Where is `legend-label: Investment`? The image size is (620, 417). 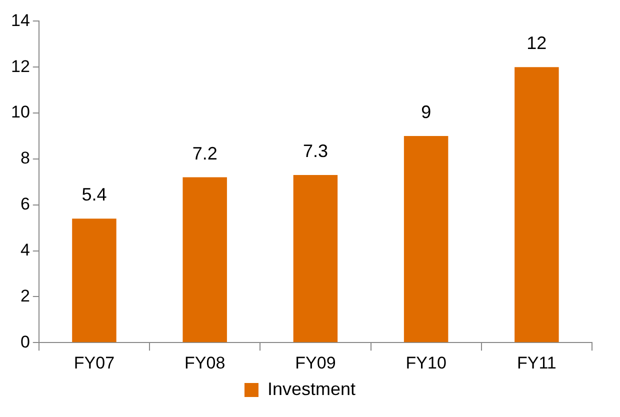
legend-label: Investment is located at coordinates (311, 388).